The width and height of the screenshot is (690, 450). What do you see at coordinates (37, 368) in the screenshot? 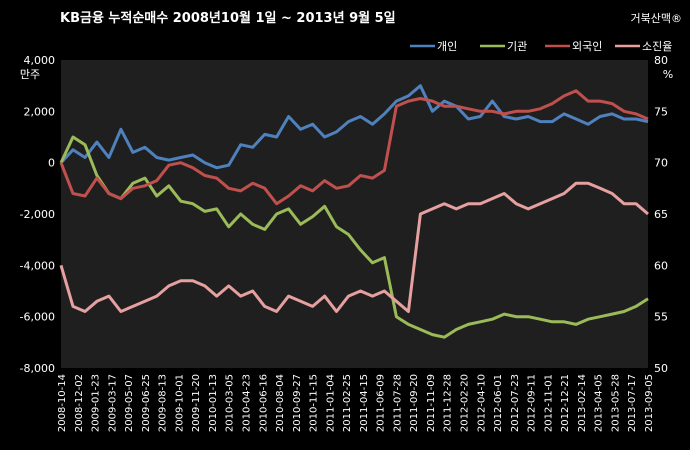
I see `y-tick-left: -8,000` at bounding box center [37, 368].